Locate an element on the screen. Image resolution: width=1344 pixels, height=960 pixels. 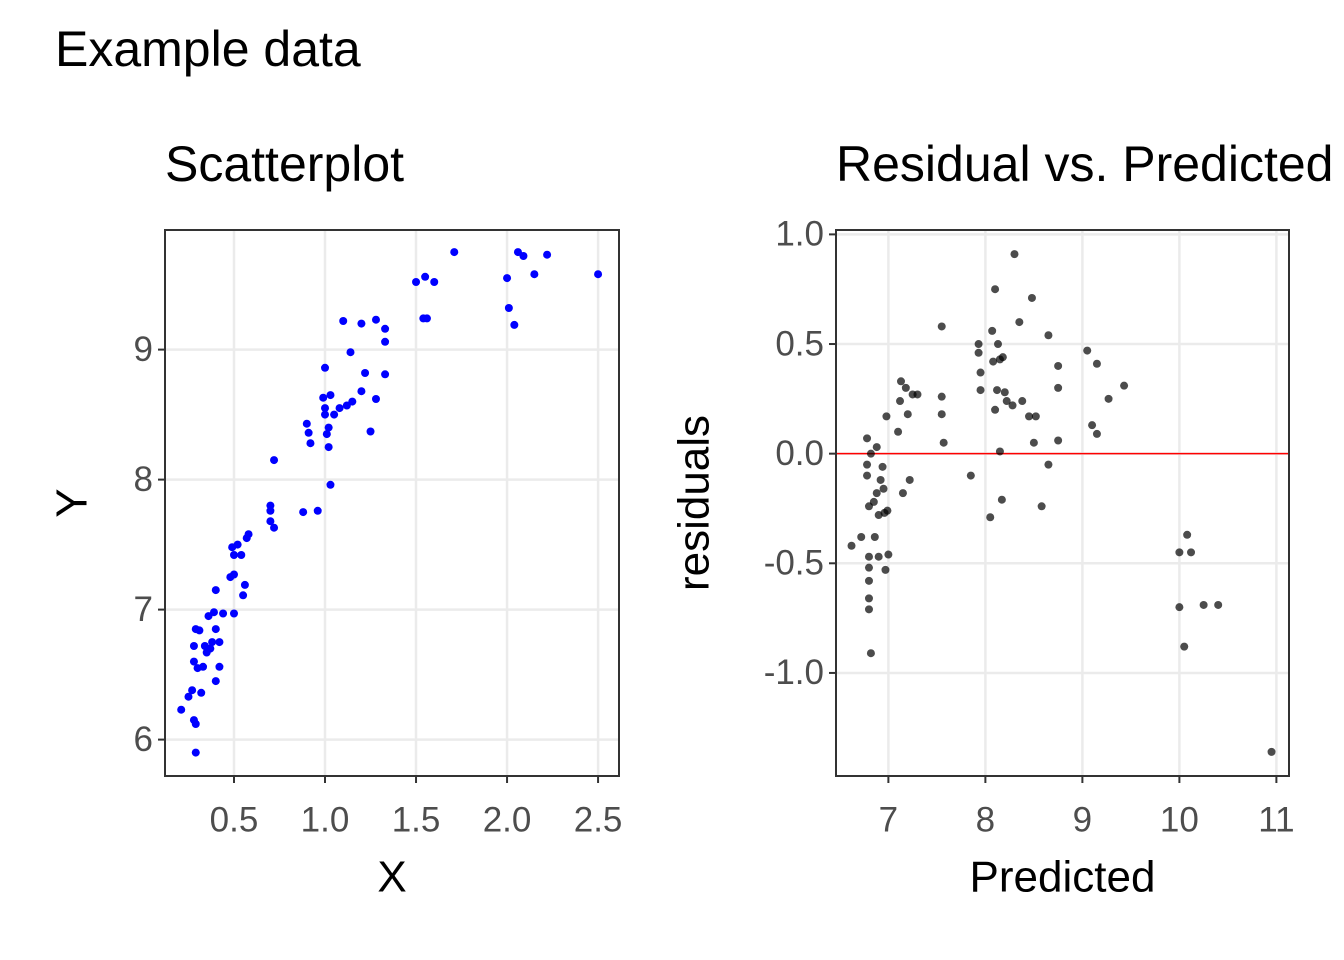
x-tick-label: 2.0 is located at coordinates (507, 819).